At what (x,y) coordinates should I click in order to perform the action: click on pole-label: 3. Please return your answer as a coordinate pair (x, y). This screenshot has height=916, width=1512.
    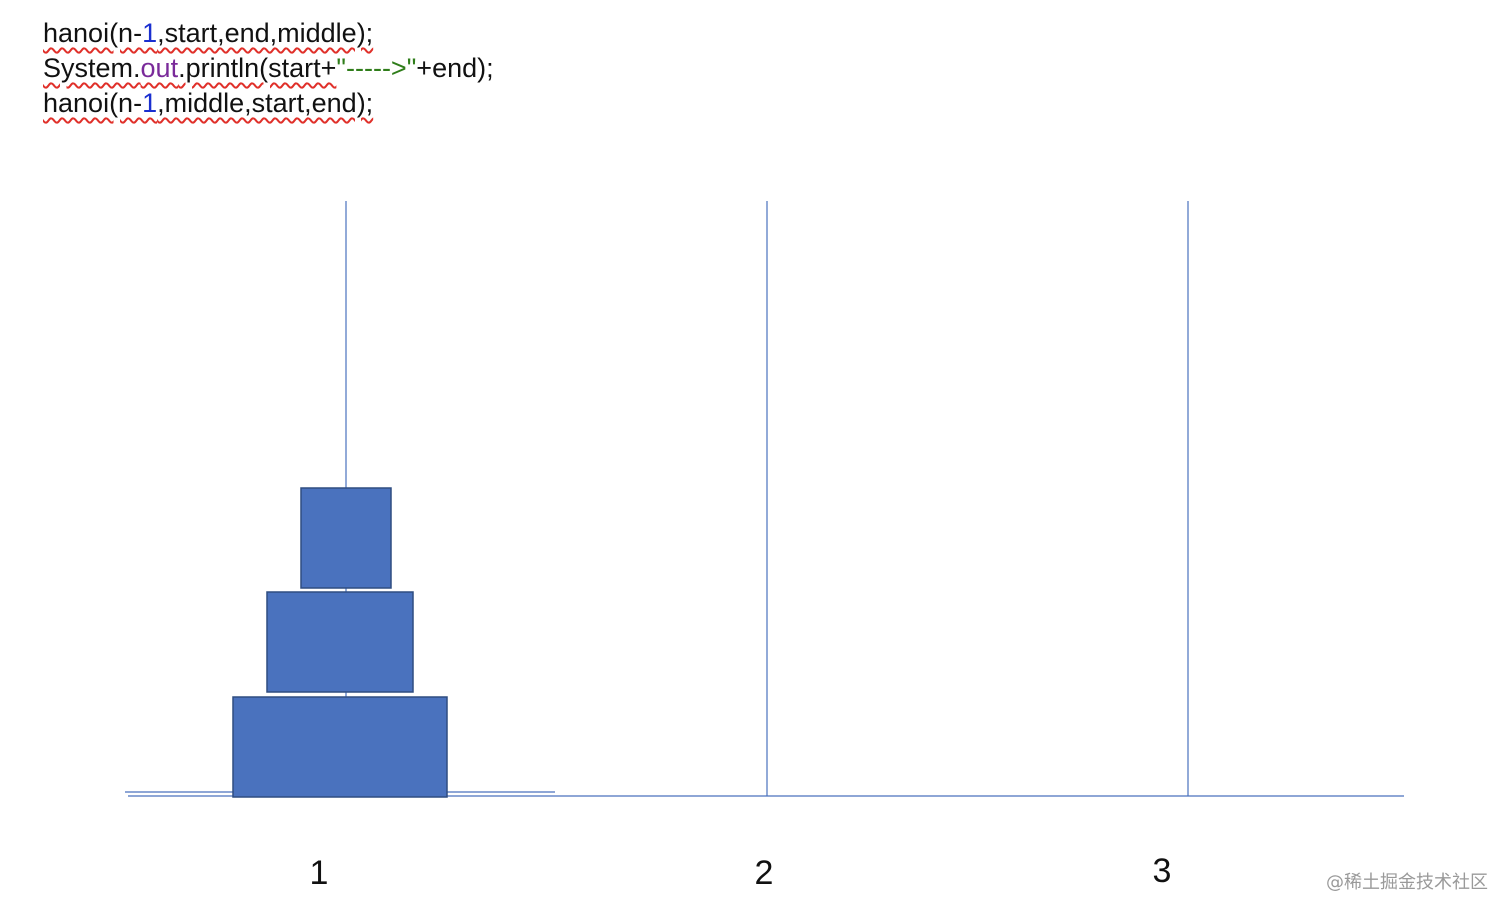
    Looking at the image, I should click on (1162, 871).